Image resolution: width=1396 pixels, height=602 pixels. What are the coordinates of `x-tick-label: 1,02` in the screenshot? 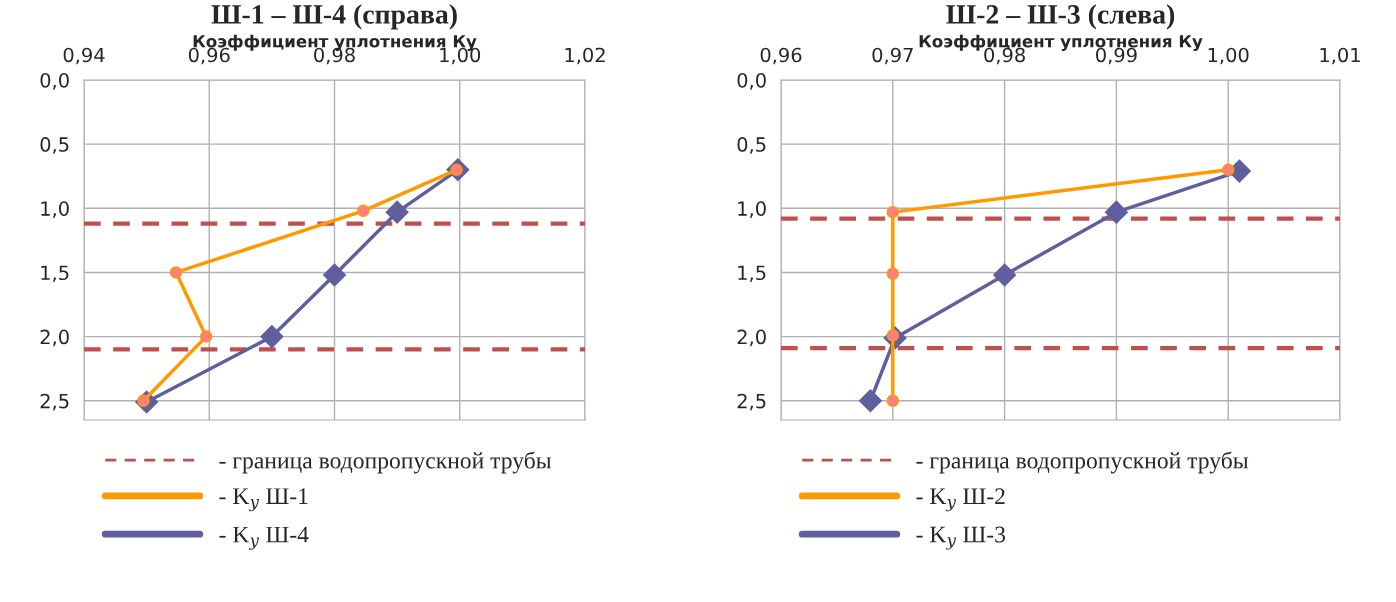 It's located at (585, 56).